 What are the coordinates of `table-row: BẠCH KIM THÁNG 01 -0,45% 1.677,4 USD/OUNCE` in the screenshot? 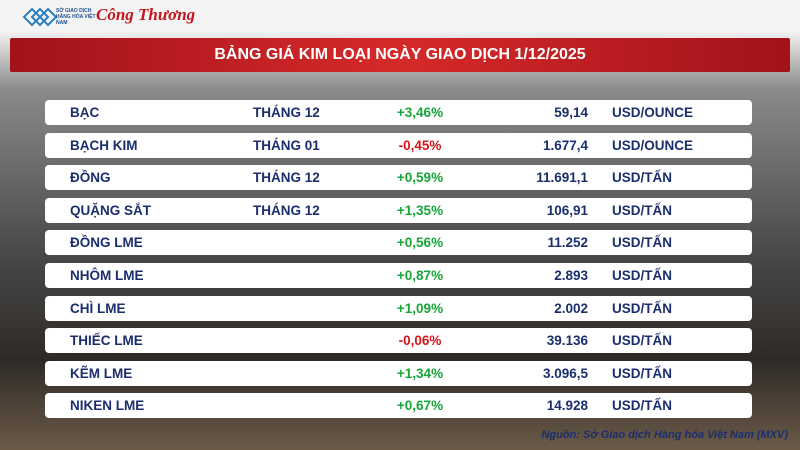 It's located at (398, 145).